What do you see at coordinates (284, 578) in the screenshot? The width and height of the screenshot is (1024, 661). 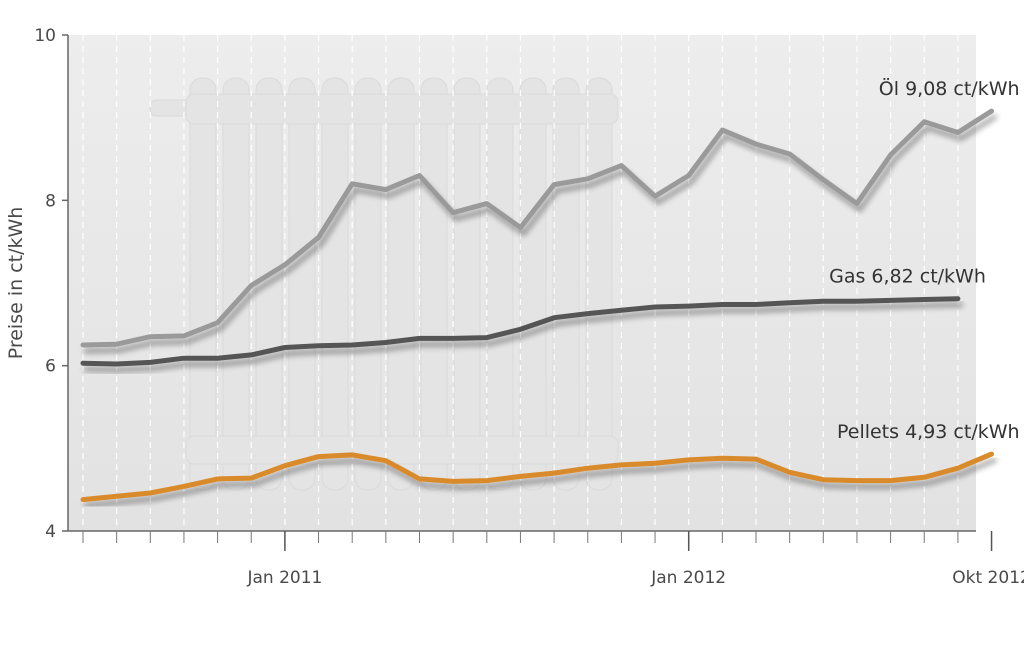 I see `x-tick-label: Jan 2011` at bounding box center [284, 578].